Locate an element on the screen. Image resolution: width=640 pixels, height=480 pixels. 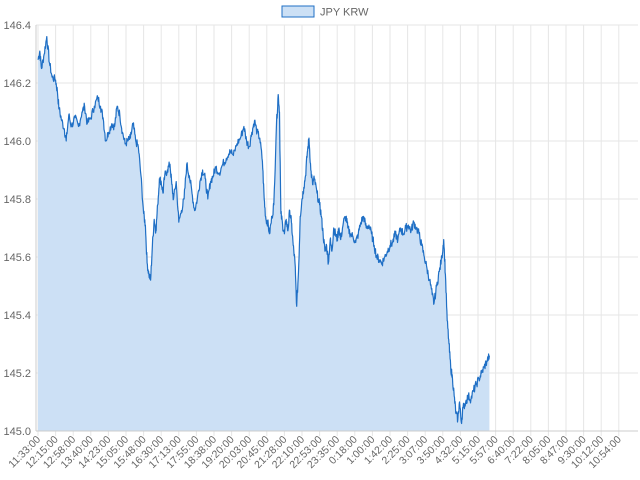
y-tick-label: 145.8 is located at coordinates (17, 200).